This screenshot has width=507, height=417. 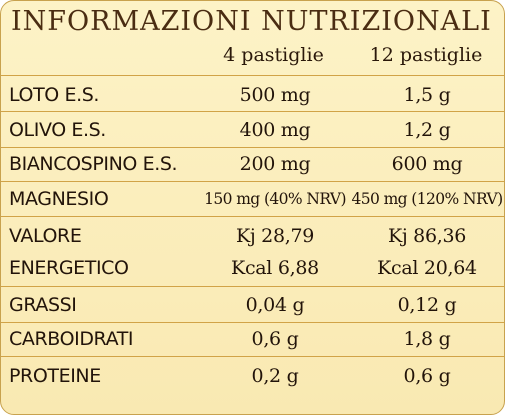 I want to click on value-4-energetico: Kcal 6,88, so click(x=275, y=268).